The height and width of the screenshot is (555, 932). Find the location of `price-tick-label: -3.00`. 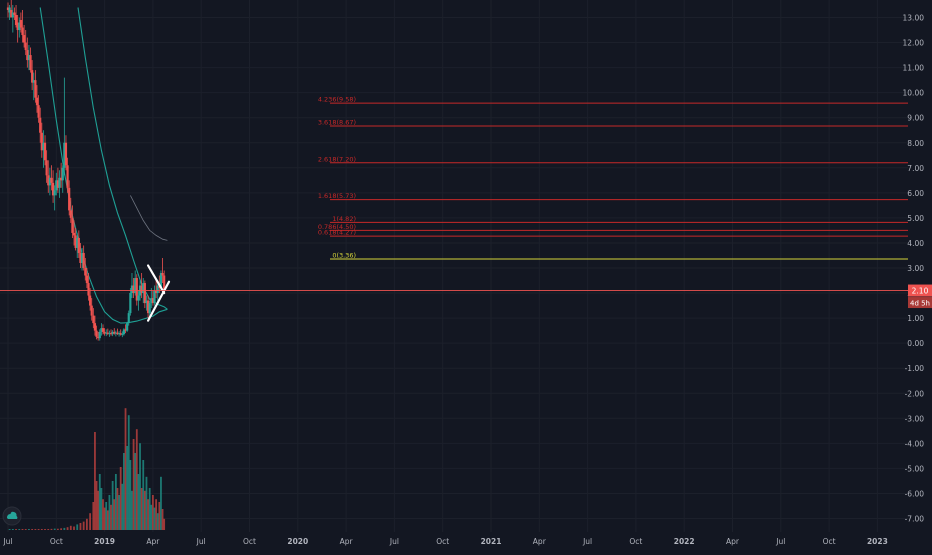

price-tick-label: -3.00 is located at coordinates (915, 418).